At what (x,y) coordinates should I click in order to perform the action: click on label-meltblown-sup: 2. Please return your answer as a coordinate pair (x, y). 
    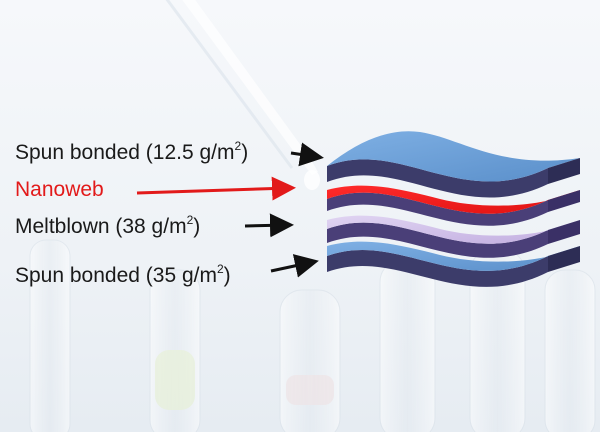
    Looking at the image, I should click on (190, 220).